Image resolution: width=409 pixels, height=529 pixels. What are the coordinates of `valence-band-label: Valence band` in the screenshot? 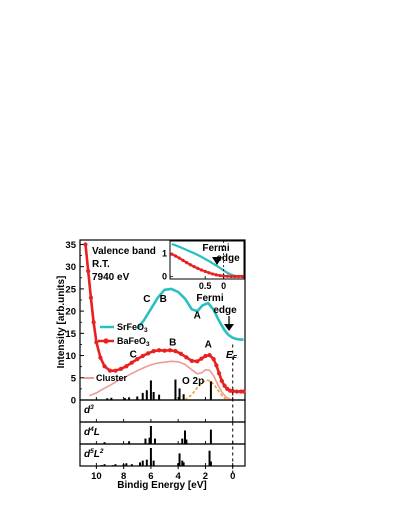 It's located at (124, 251).